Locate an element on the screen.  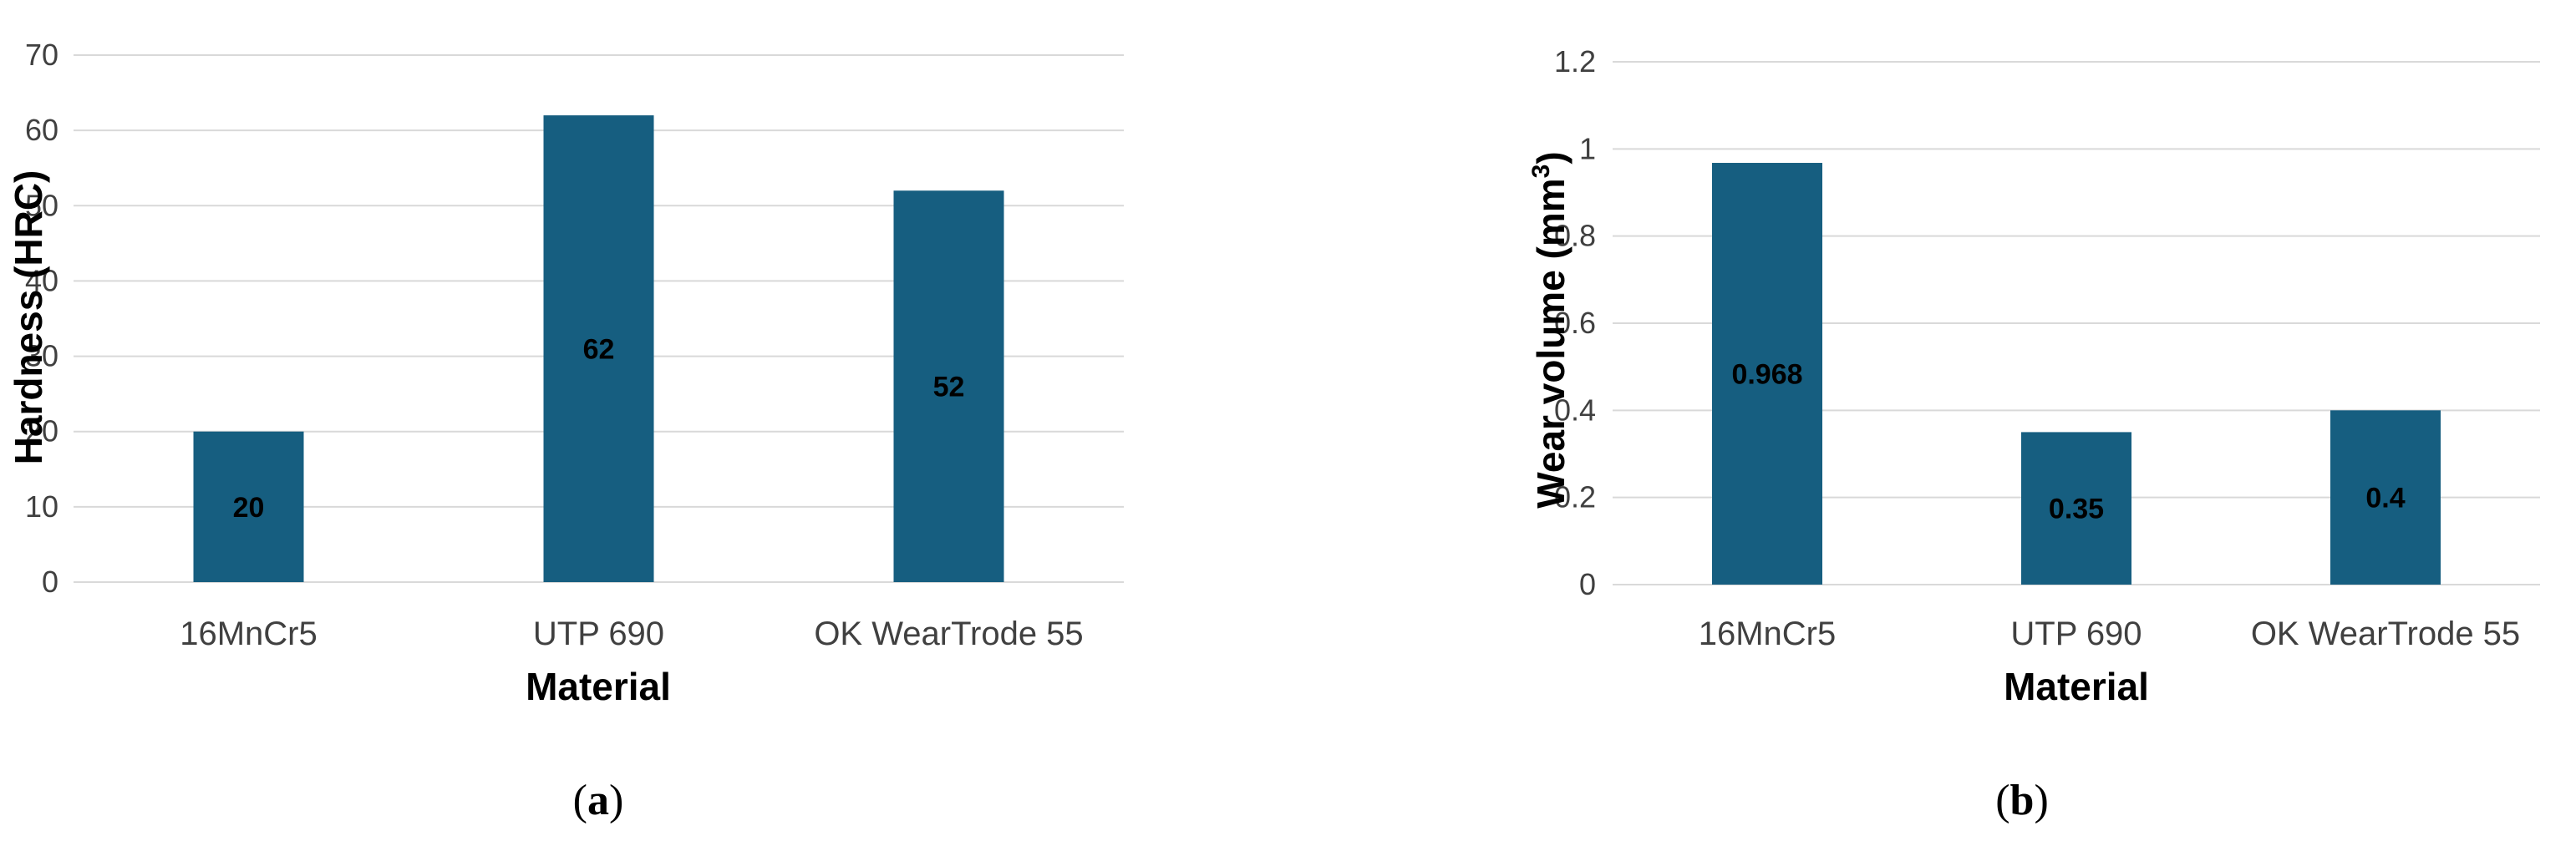
wear-y-axis-title-superscript: 3 is located at coordinates (1541, 172).